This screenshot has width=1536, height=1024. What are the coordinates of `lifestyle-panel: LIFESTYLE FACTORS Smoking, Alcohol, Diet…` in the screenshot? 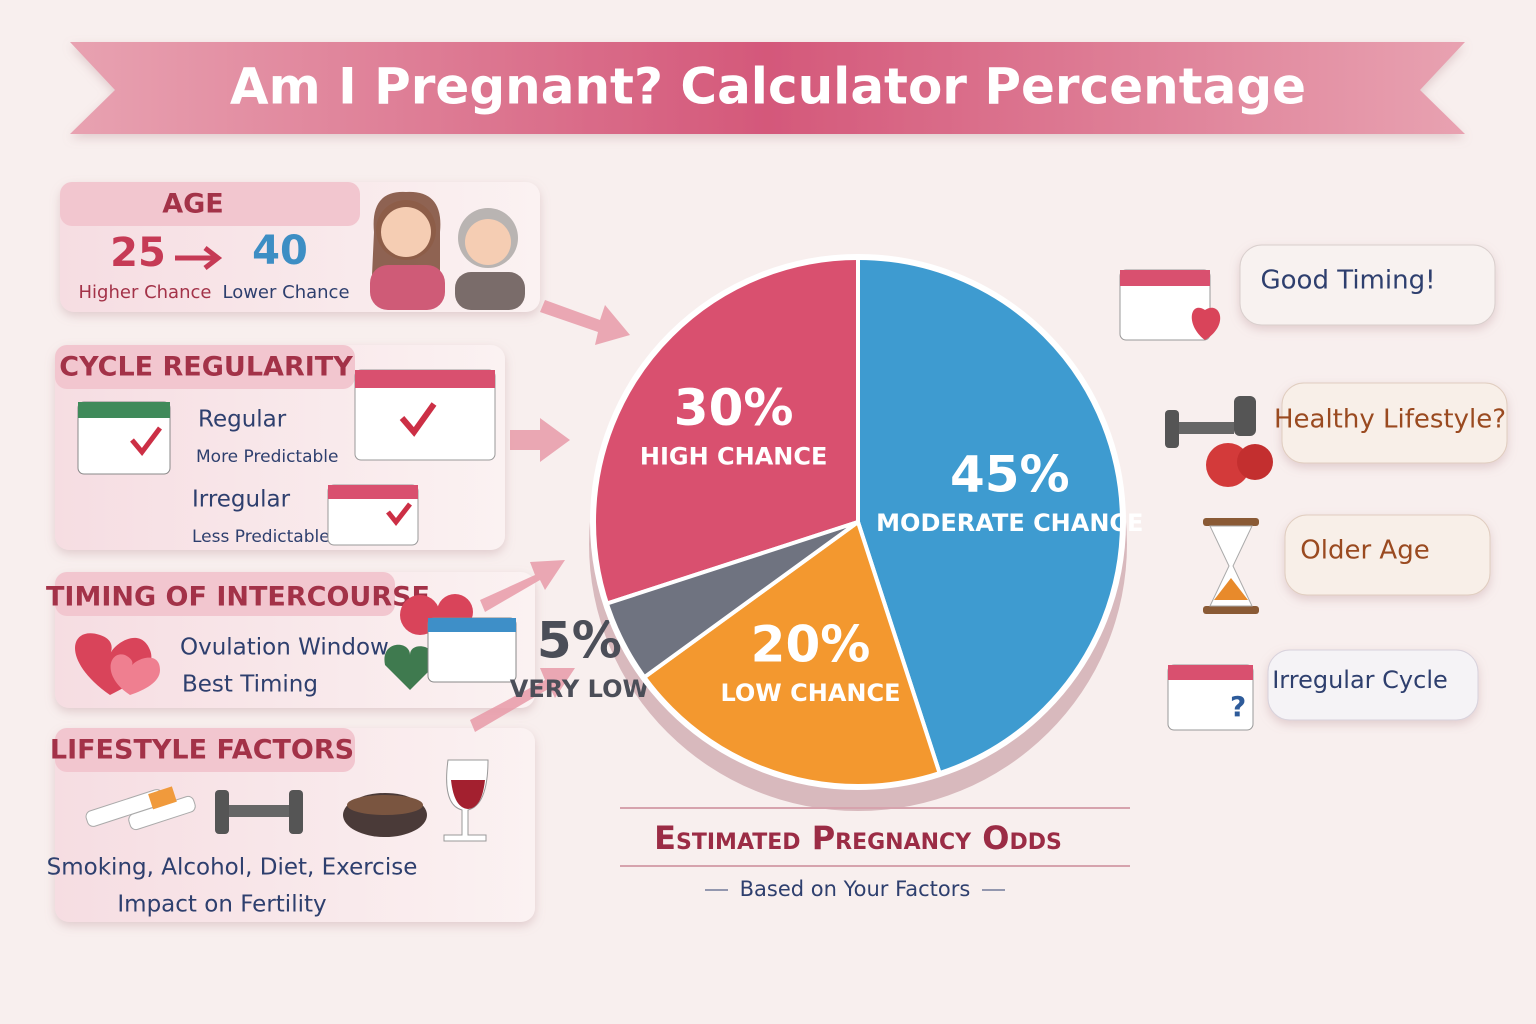 It's located at (291, 825).